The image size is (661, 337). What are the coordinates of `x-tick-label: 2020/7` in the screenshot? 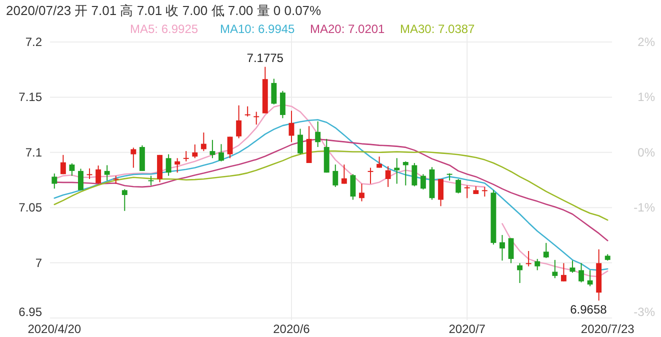 It's located at (467, 329).